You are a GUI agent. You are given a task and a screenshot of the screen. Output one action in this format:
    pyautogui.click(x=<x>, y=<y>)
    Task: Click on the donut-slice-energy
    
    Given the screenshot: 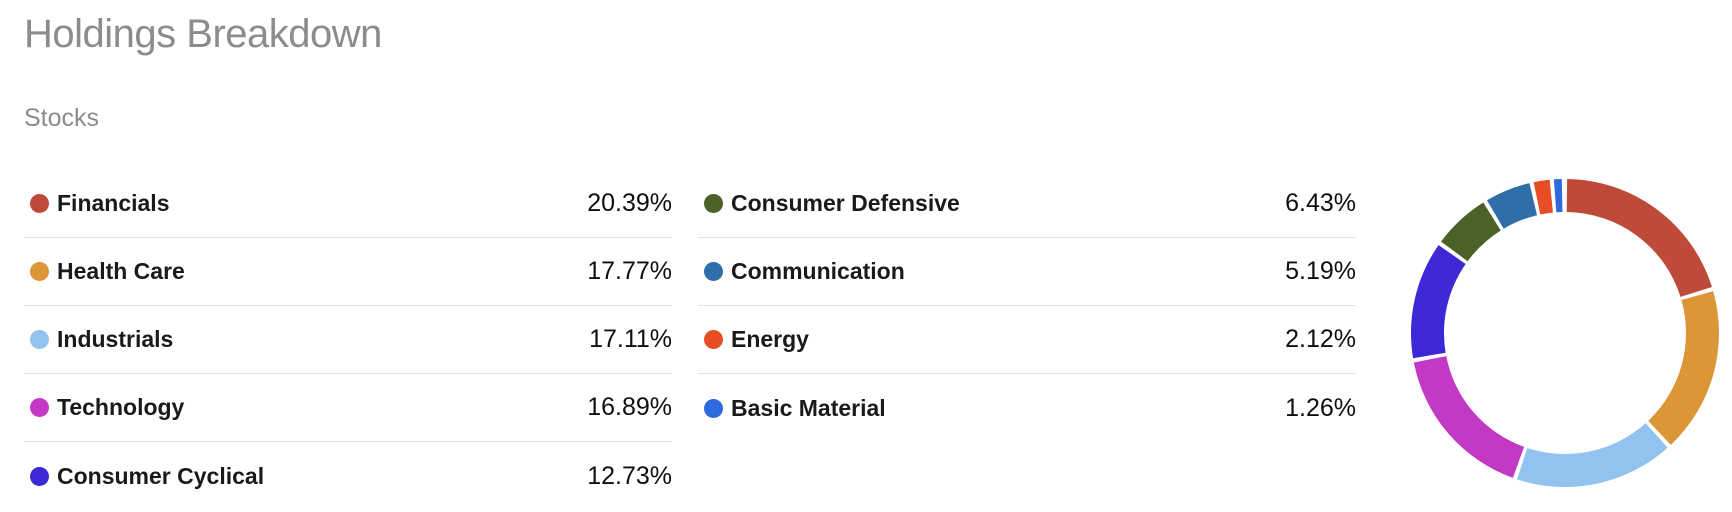 What is the action you would take?
    pyautogui.click(x=1543, y=197)
    